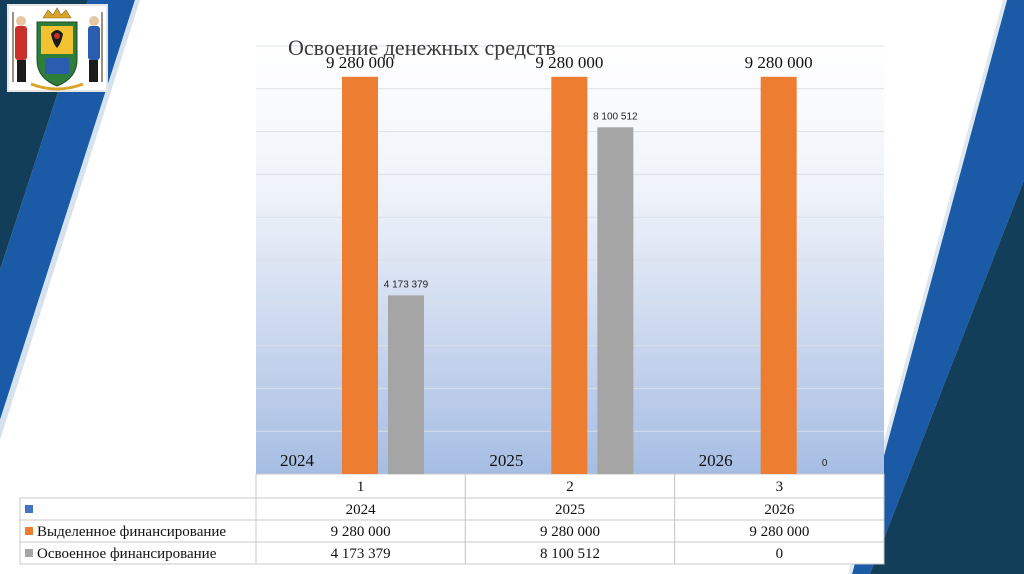 The image size is (1024, 574). I want to click on category-year-label: 2026, so click(716, 460).